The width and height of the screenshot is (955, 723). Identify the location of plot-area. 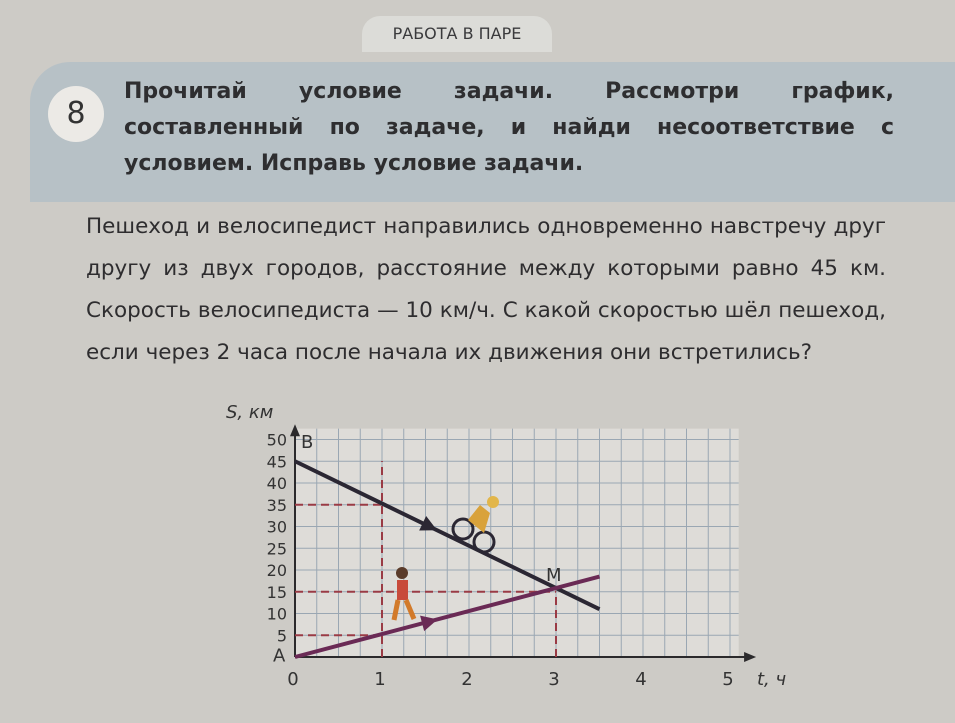
(517, 542).